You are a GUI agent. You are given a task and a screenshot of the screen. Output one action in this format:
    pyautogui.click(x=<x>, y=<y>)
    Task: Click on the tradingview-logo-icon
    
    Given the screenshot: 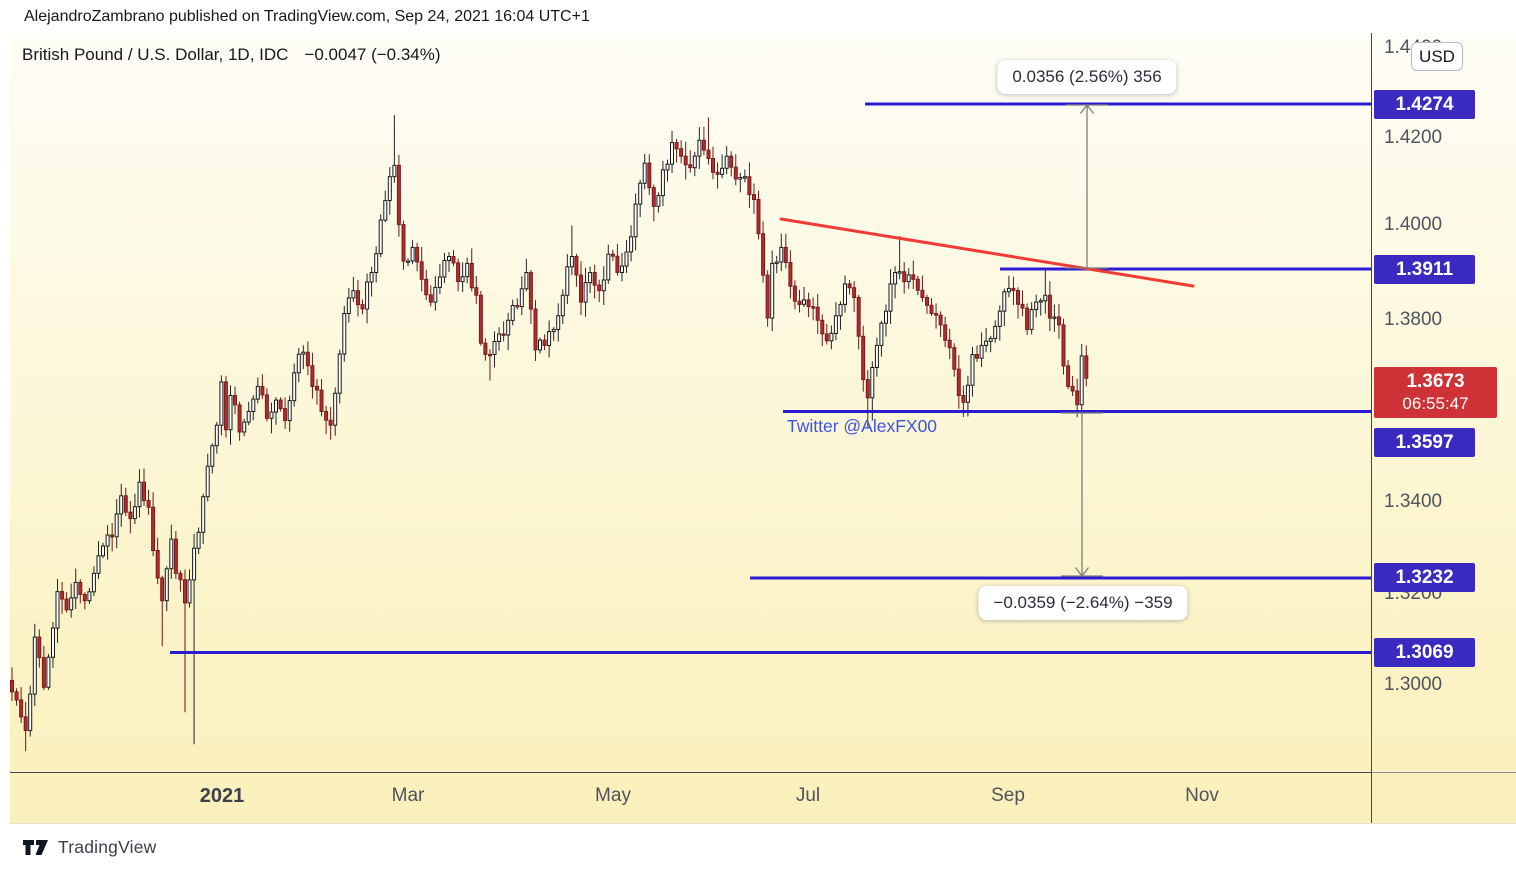 What is the action you would take?
    pyautogui.click(x=35, y=847)
    